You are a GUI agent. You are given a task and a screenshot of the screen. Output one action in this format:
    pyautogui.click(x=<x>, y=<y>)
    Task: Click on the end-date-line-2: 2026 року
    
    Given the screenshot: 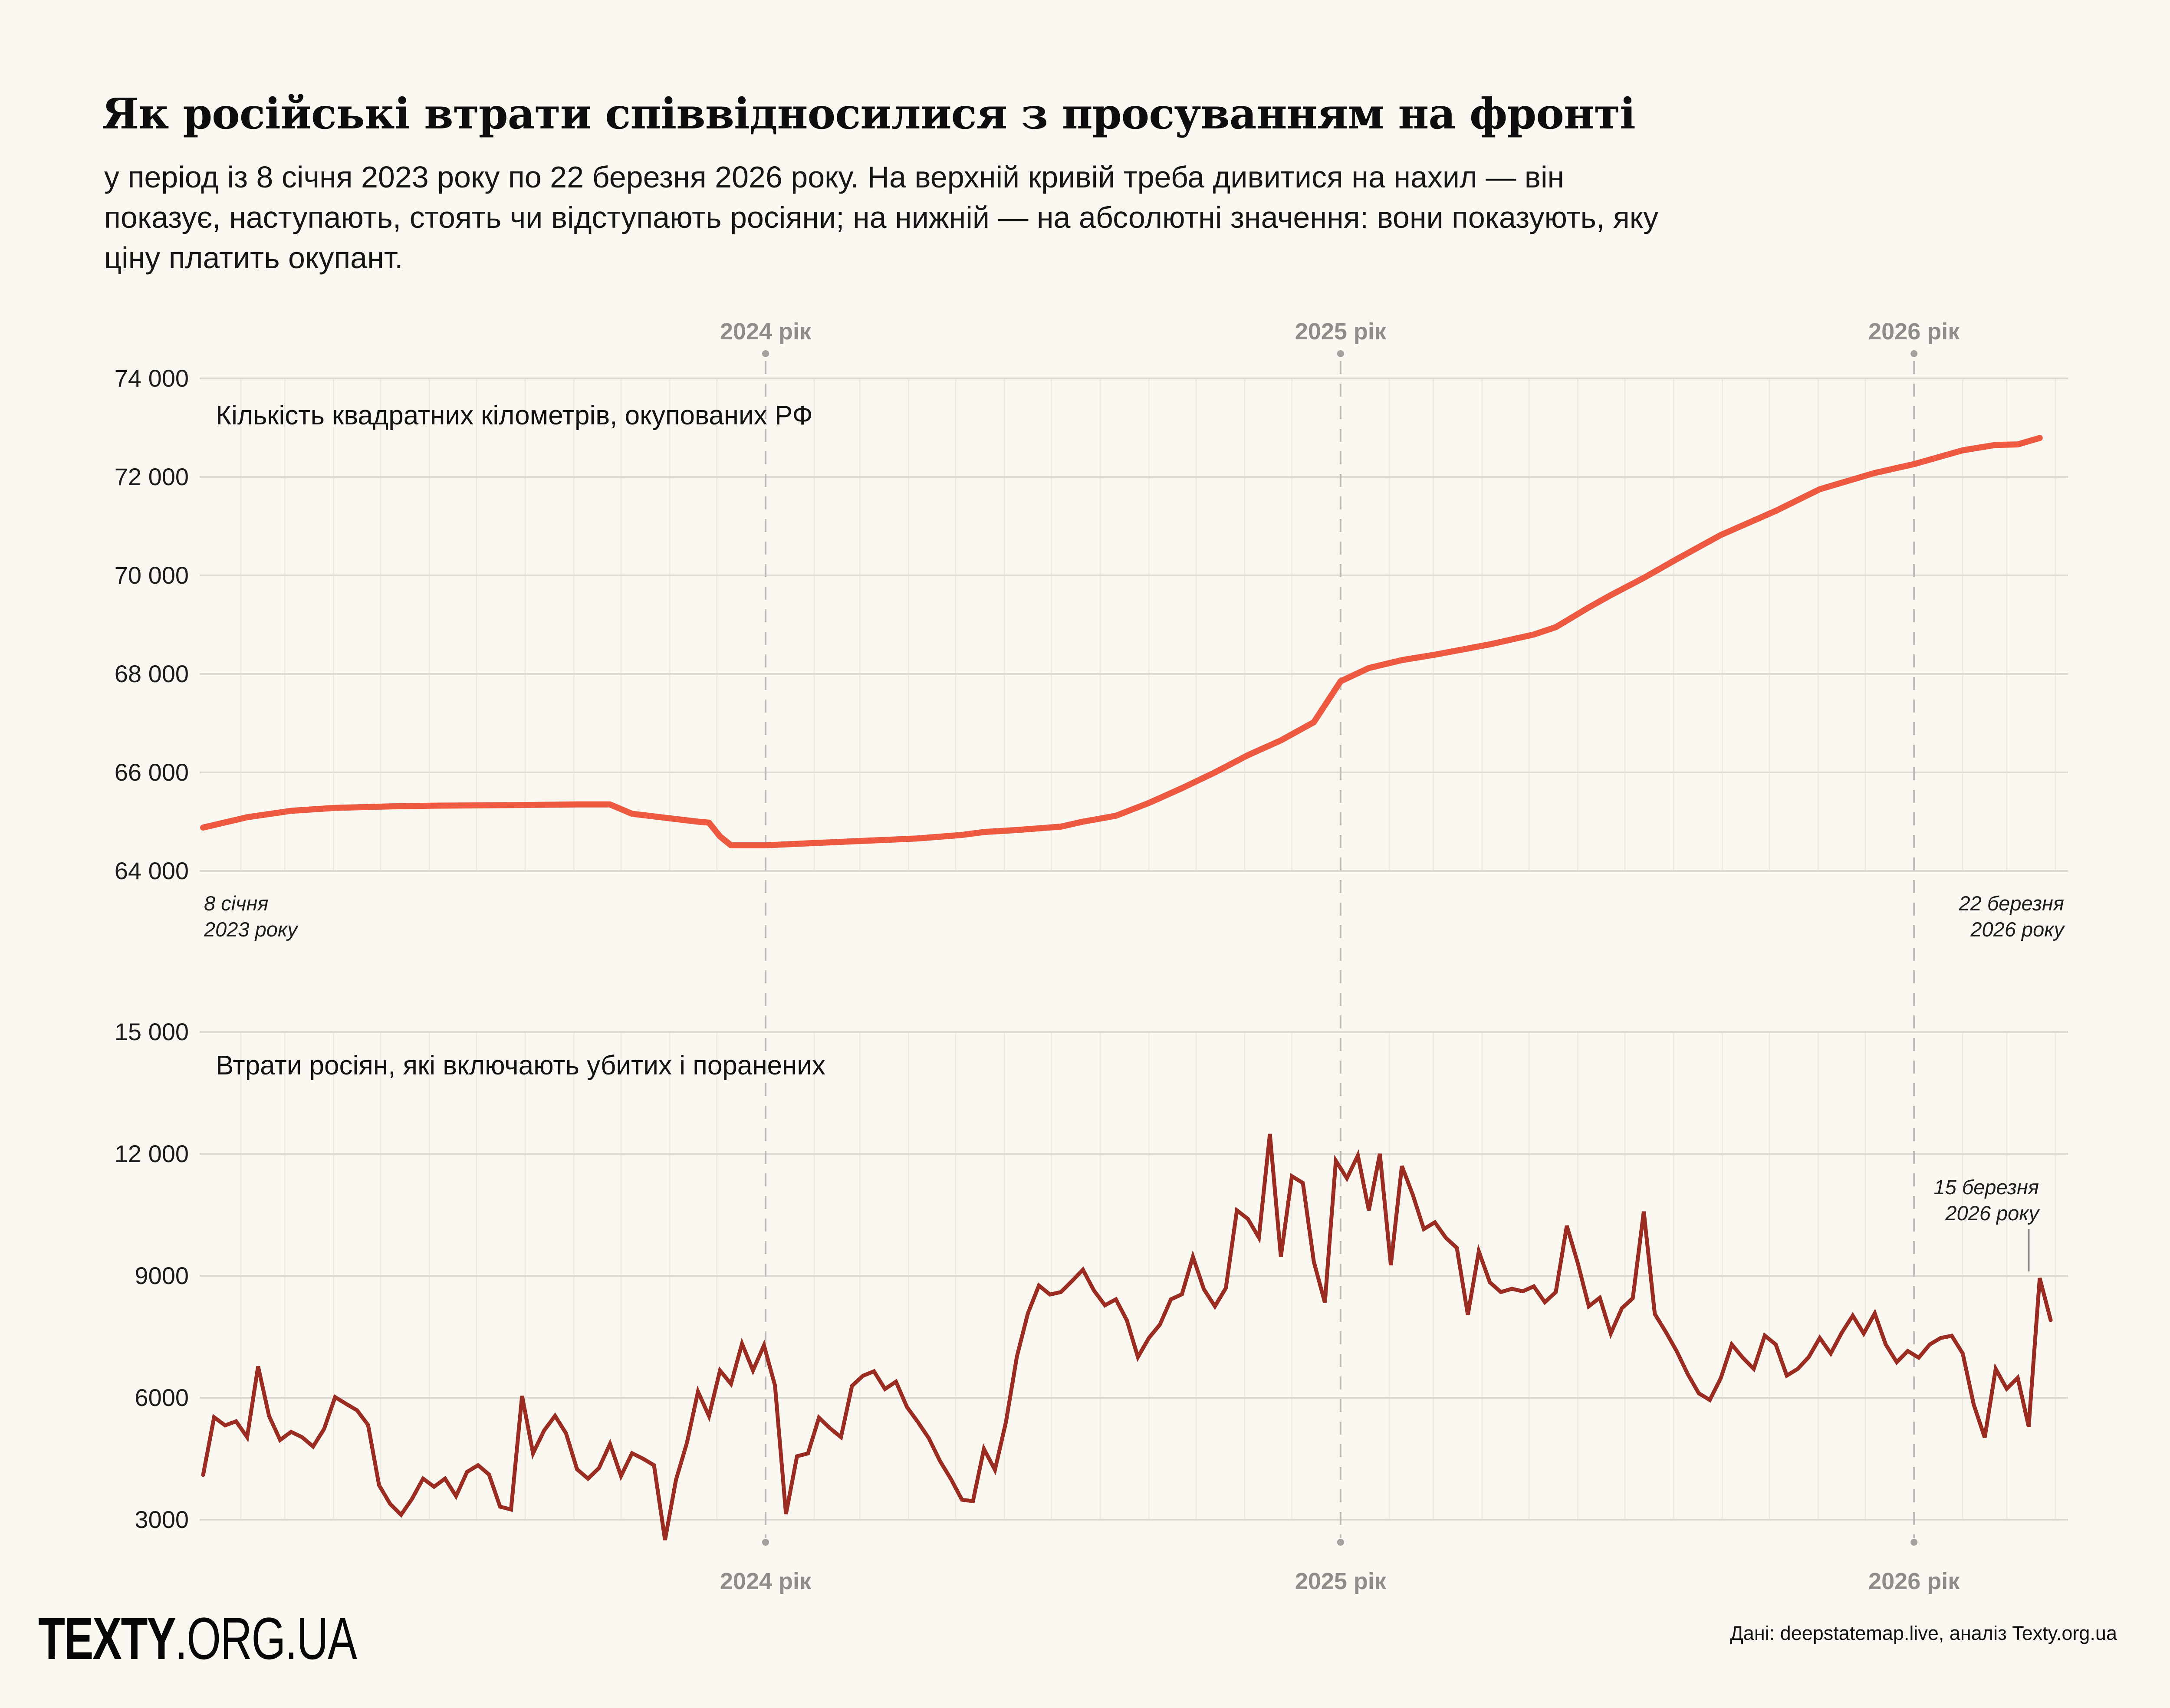 What is the action you would take?
    pyautogui.click(x=2017, y=929)
    